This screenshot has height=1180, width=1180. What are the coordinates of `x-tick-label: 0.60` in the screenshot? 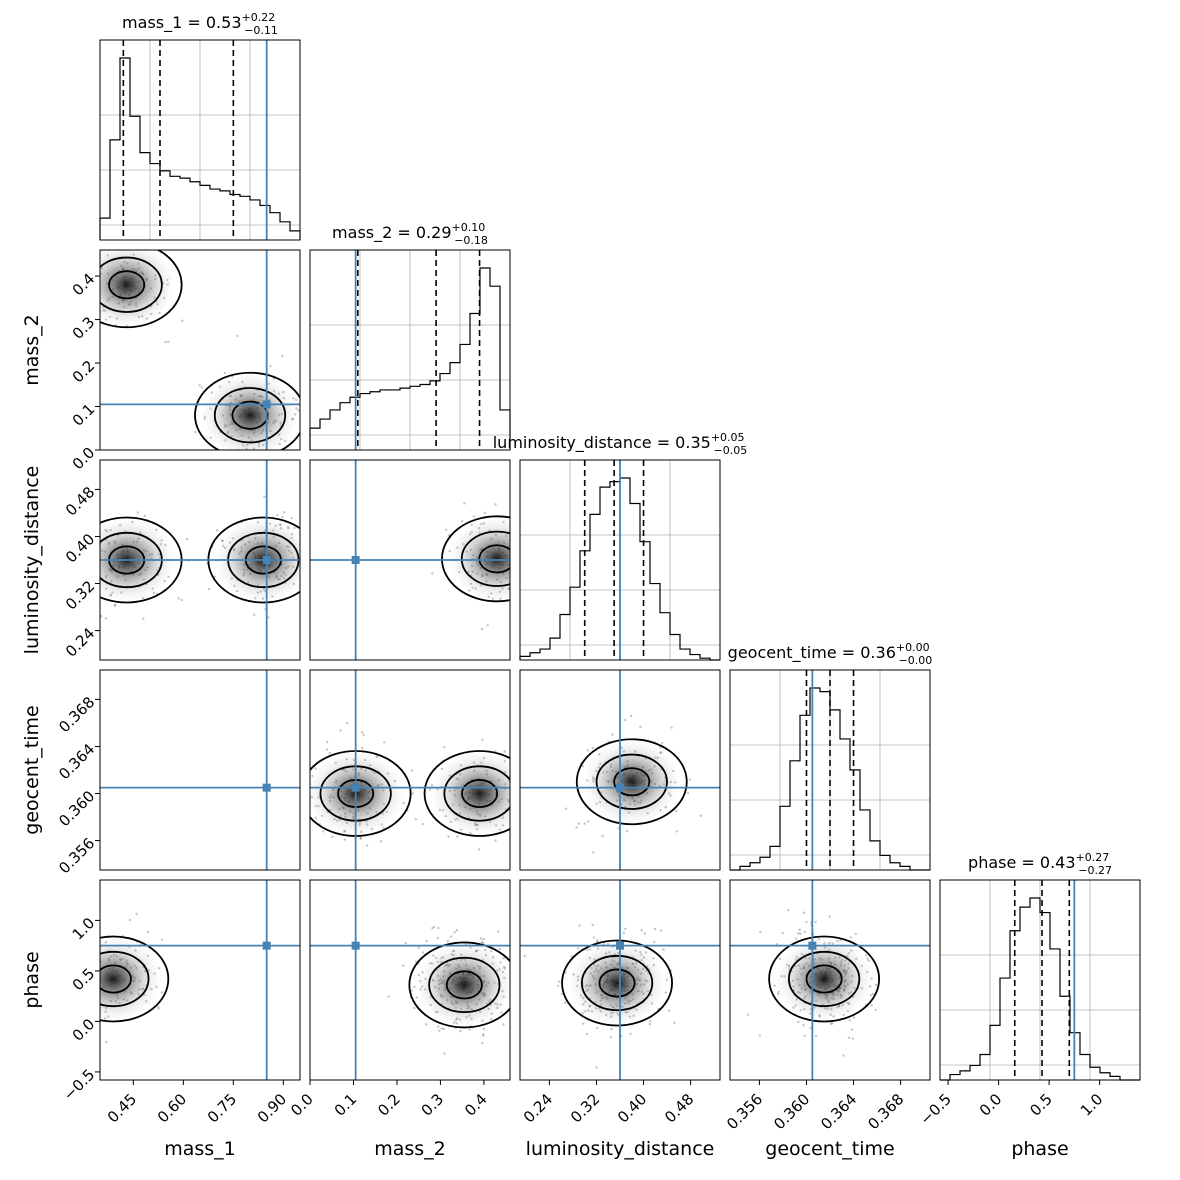 It's located at (172, 1108).